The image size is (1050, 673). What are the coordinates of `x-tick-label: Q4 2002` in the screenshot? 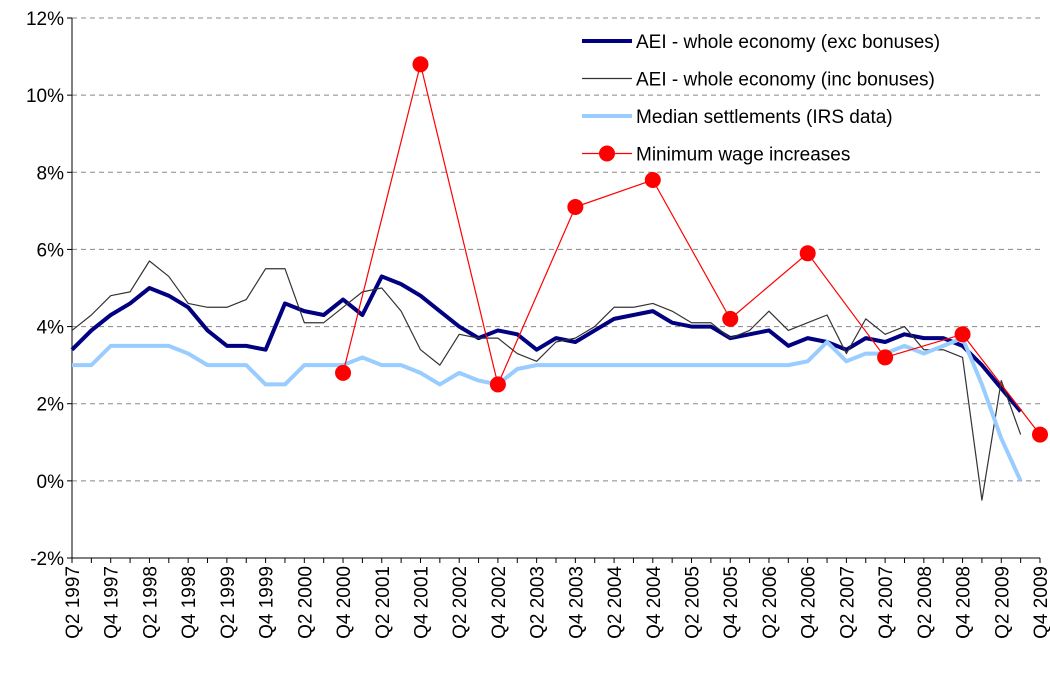 It's located at (499, 602).